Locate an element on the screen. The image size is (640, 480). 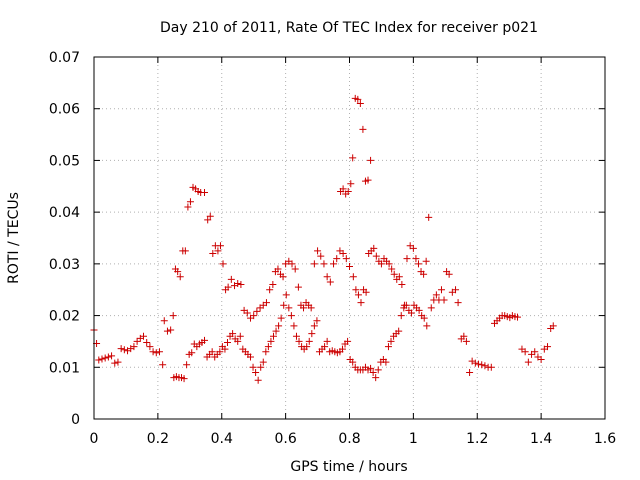
y-tick-label: 0.07 is located at coordinates (64, 58).